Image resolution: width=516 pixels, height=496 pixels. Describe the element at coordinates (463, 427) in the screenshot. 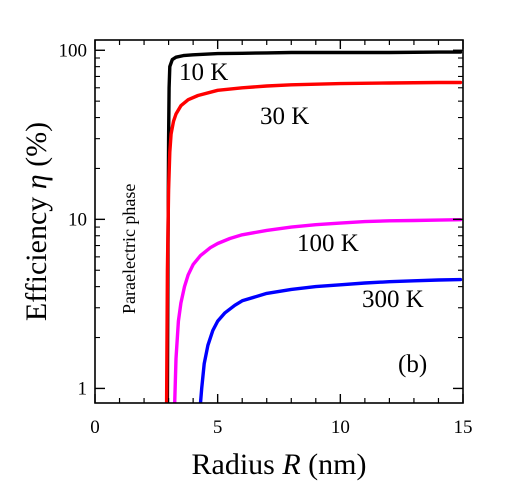

I see `x-tick-label-3: 15` at that location.